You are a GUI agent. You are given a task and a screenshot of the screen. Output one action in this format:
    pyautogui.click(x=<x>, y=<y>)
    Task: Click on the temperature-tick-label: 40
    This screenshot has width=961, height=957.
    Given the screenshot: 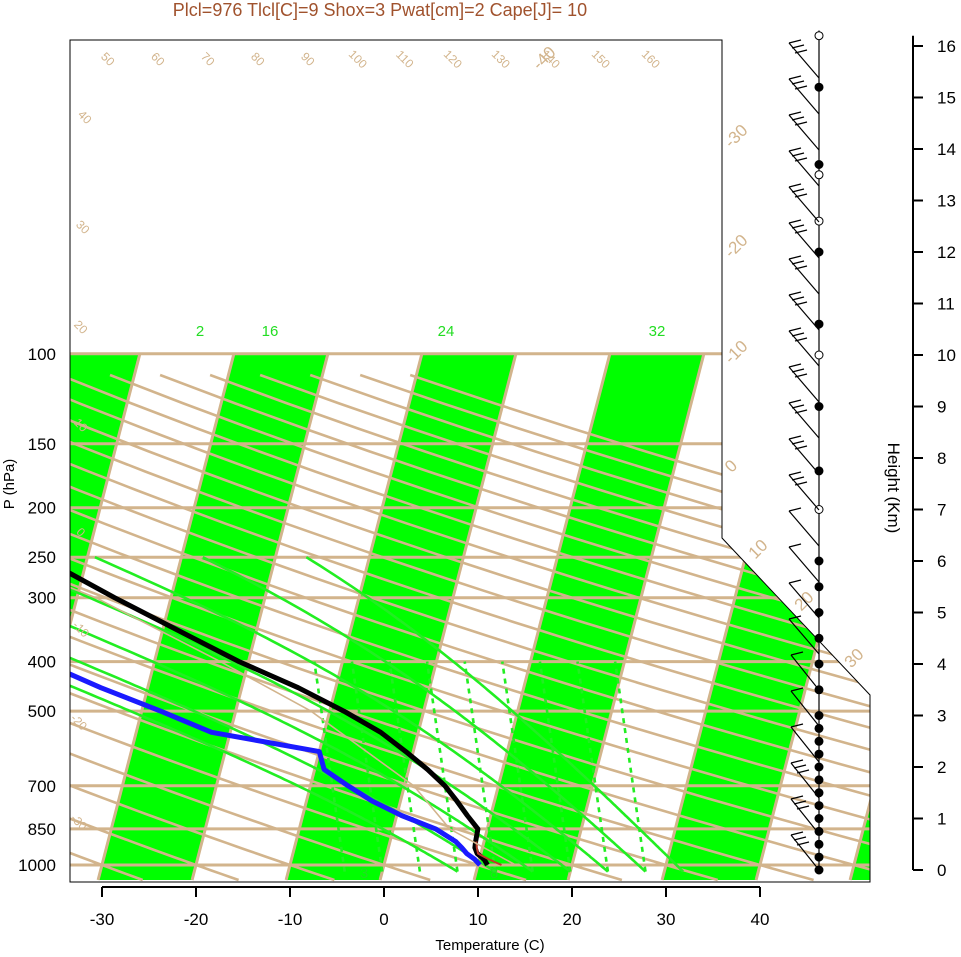 What is the action you would take?
    pyautogui.click(x=760, y=919)
    